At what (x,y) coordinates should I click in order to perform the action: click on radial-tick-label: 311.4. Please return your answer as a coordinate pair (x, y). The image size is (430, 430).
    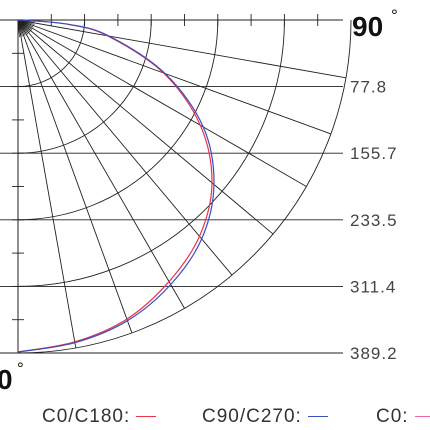
    Looking at the image, I should click on (373, 286).